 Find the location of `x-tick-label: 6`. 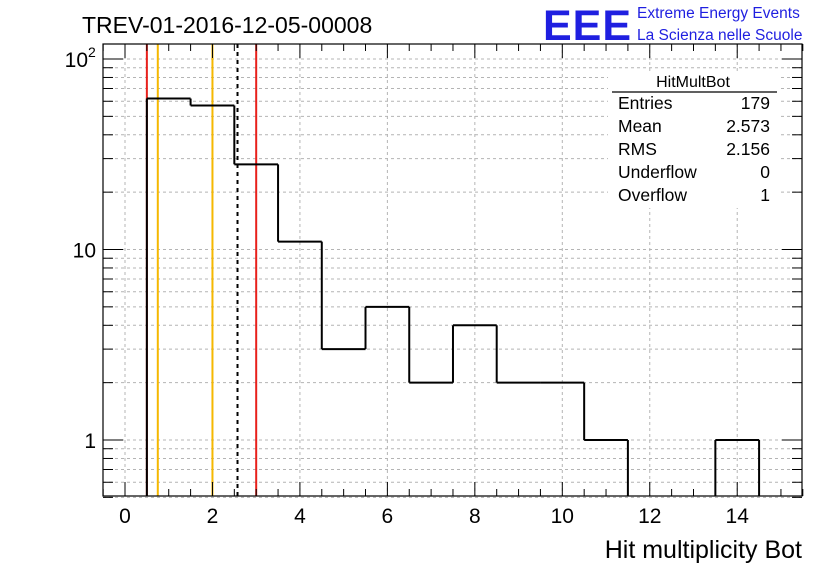

x-tick-label: 6 is located at coordinates (388, 516).